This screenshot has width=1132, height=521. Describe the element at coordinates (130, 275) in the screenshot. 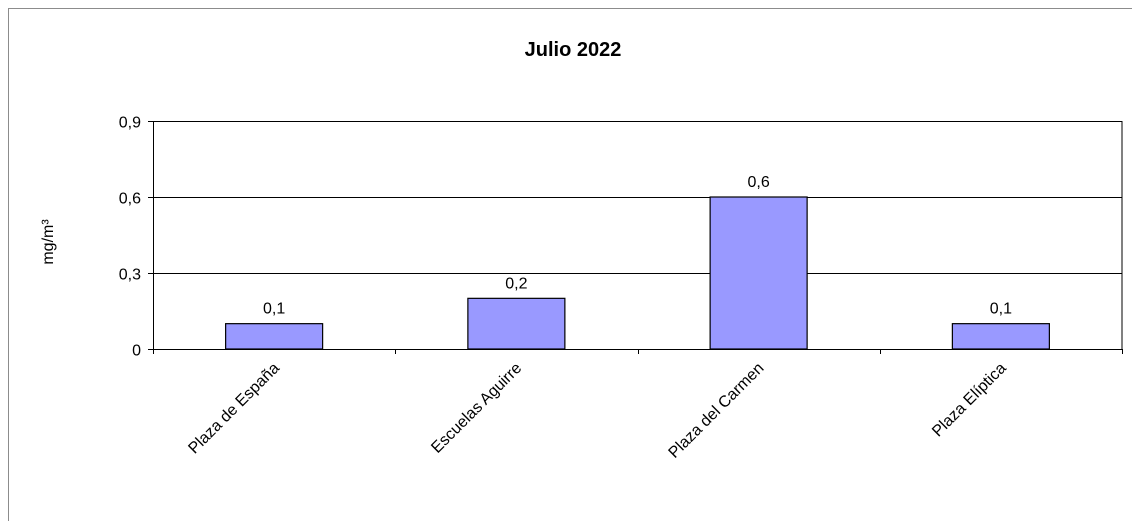

I see `y-tick-label: 0,3` at that location.